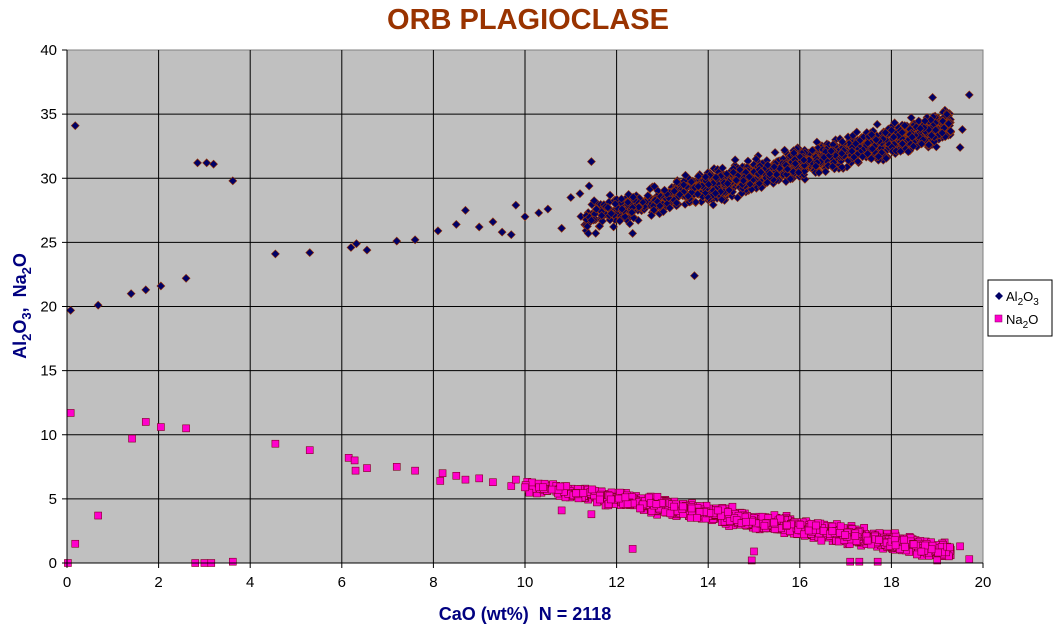 This screenshot has height=631, width=1056. I want to click on x-tick-label: 4, so click(250, 582).